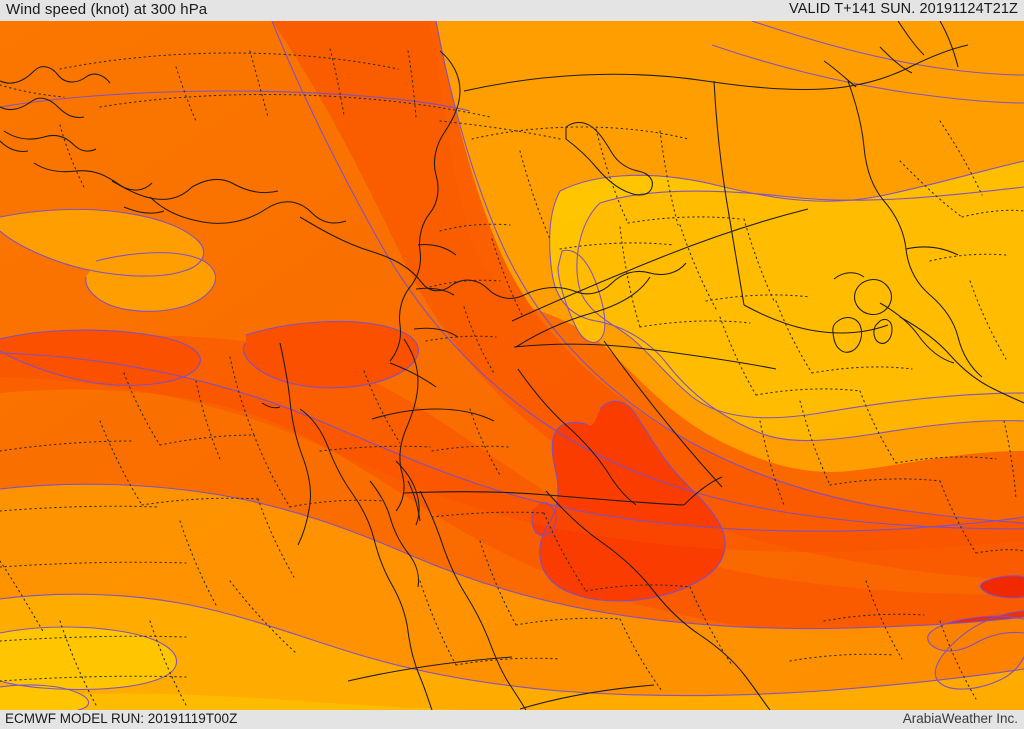  I want to click on isotach-sliver-jordan, so click(581, 296).